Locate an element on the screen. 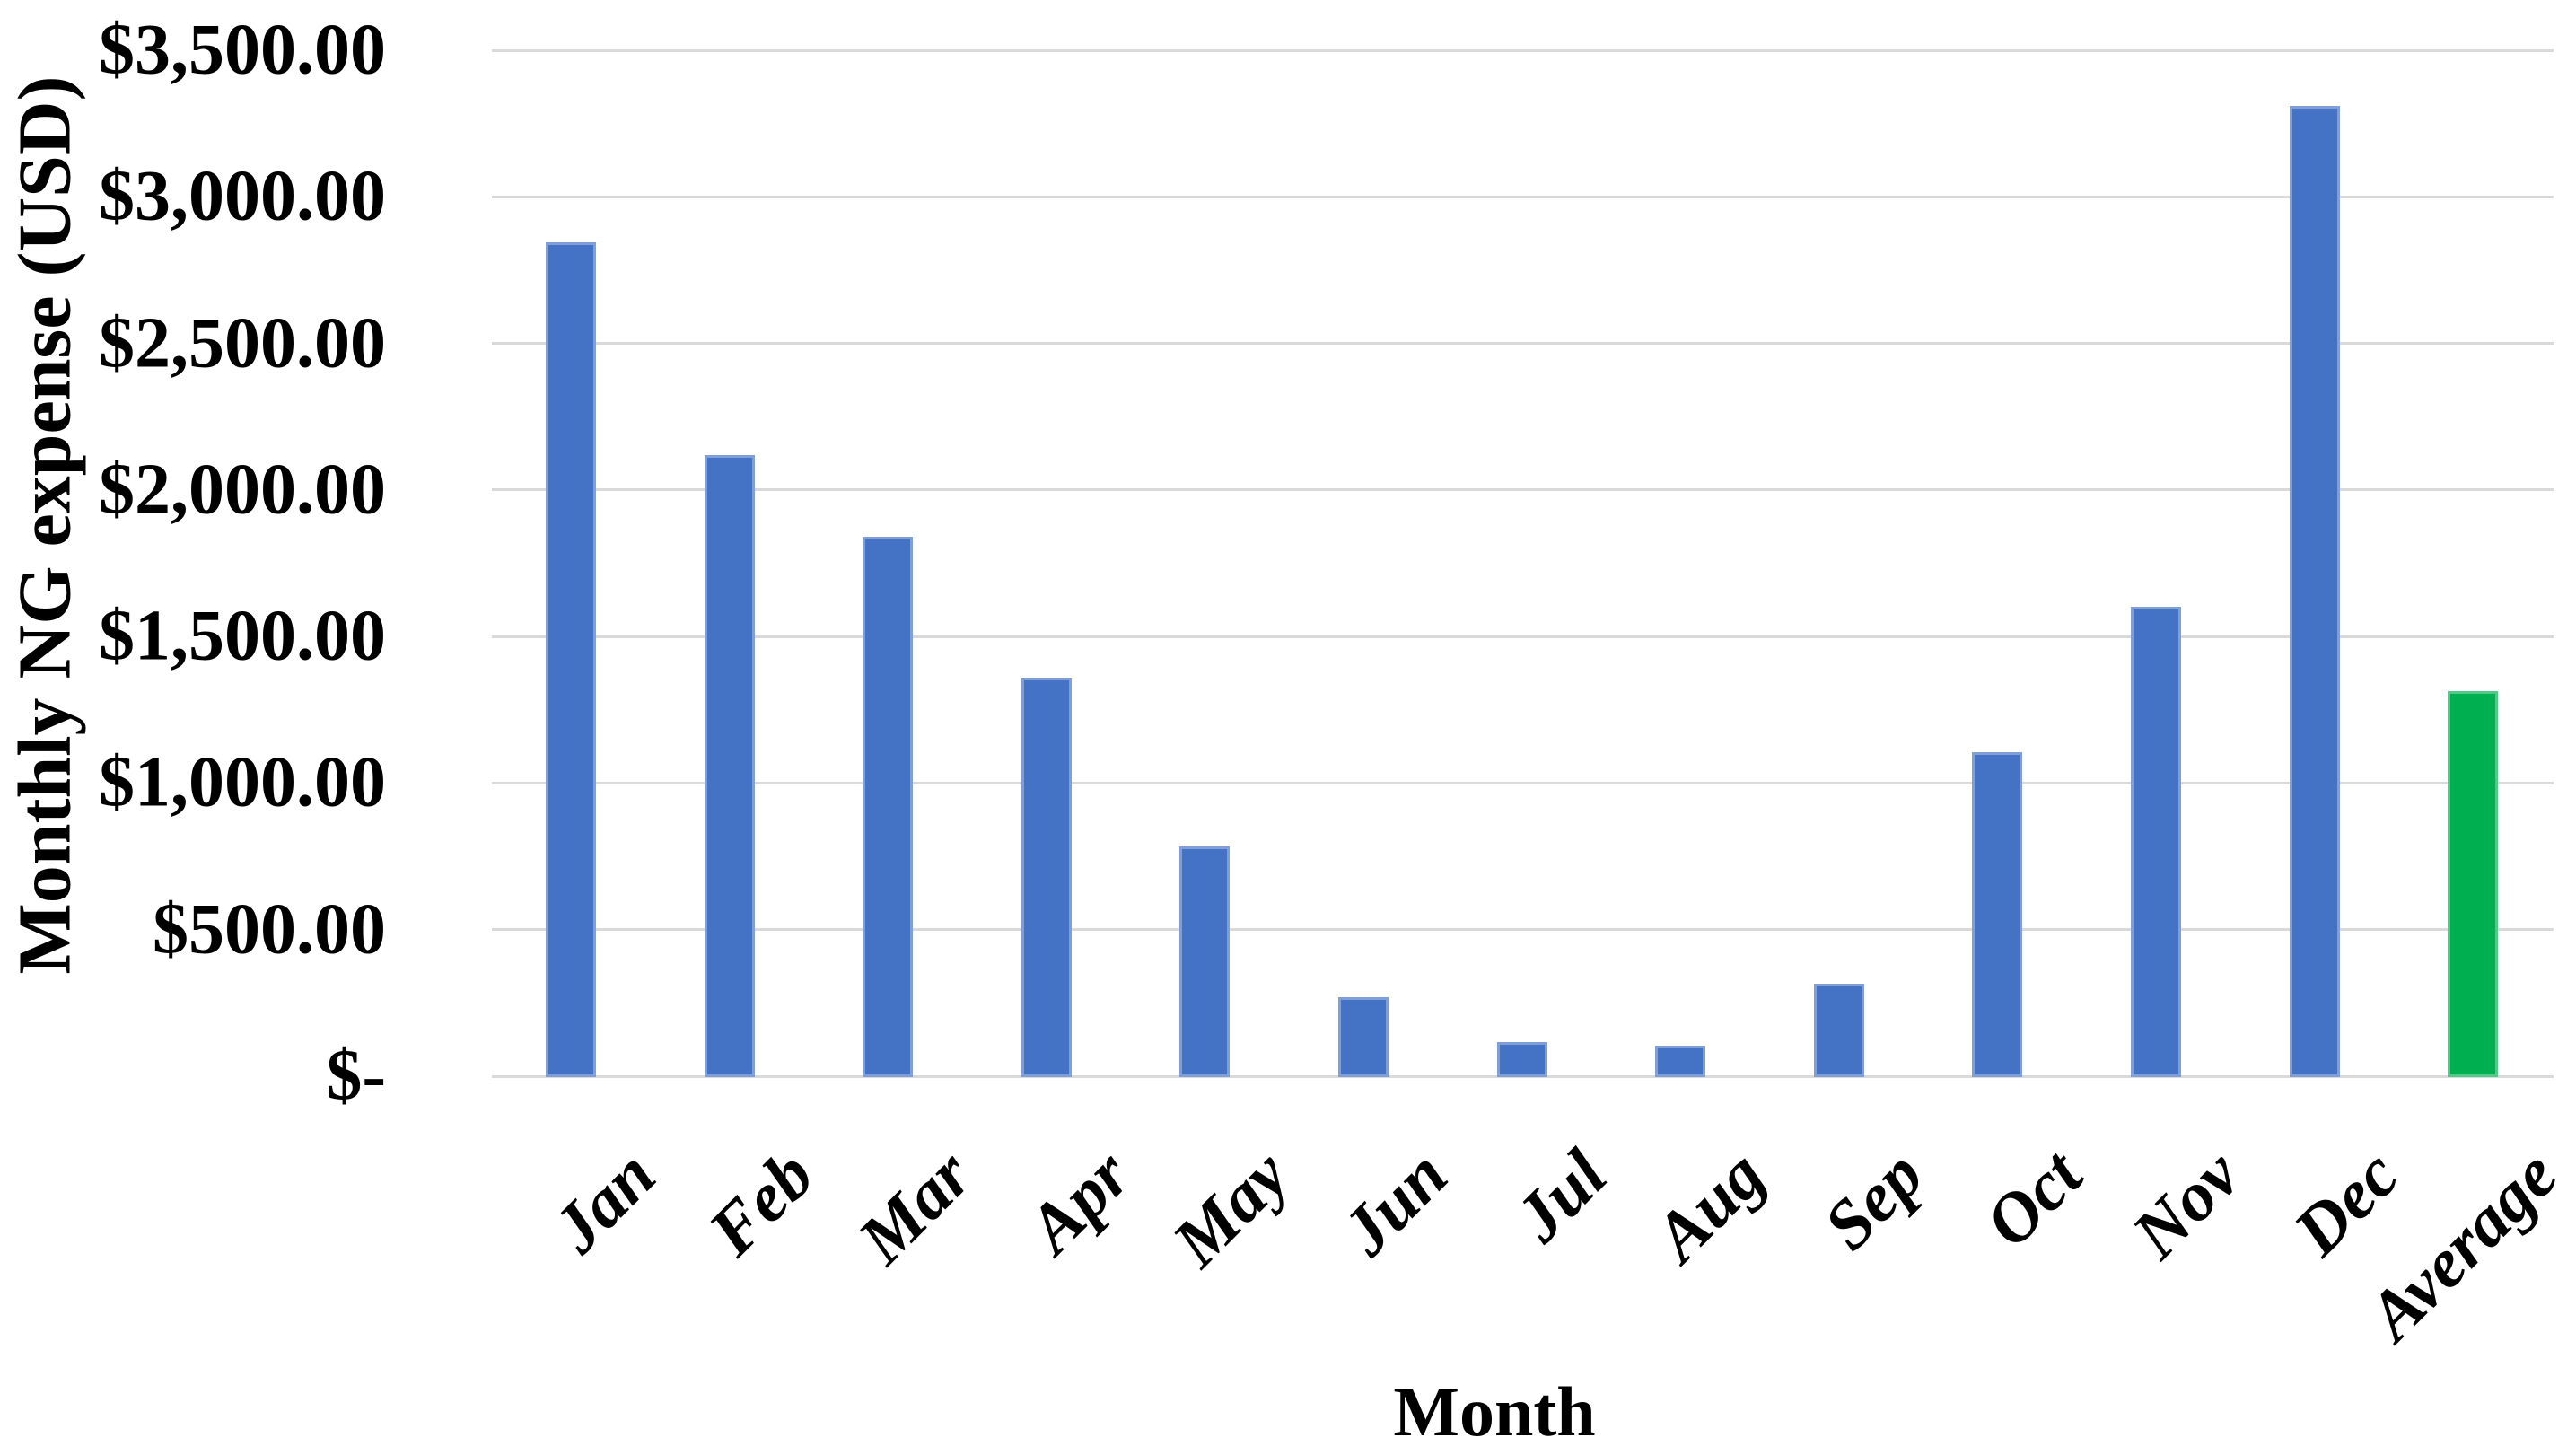 The image size is (2576, 1455). x-tick-label-oct: Oct is located at coordinates (2033, 1198).